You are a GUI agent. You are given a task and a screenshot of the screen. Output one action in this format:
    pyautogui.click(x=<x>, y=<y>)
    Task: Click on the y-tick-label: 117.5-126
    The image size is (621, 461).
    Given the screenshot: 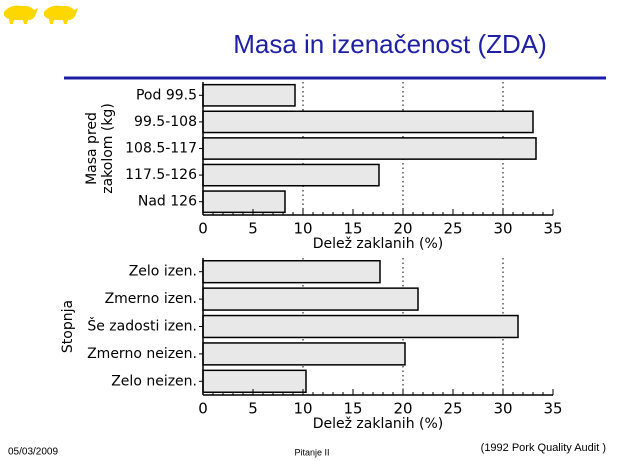 What is the action you would take?
    pyautogui.click(x=161, y=175)
    